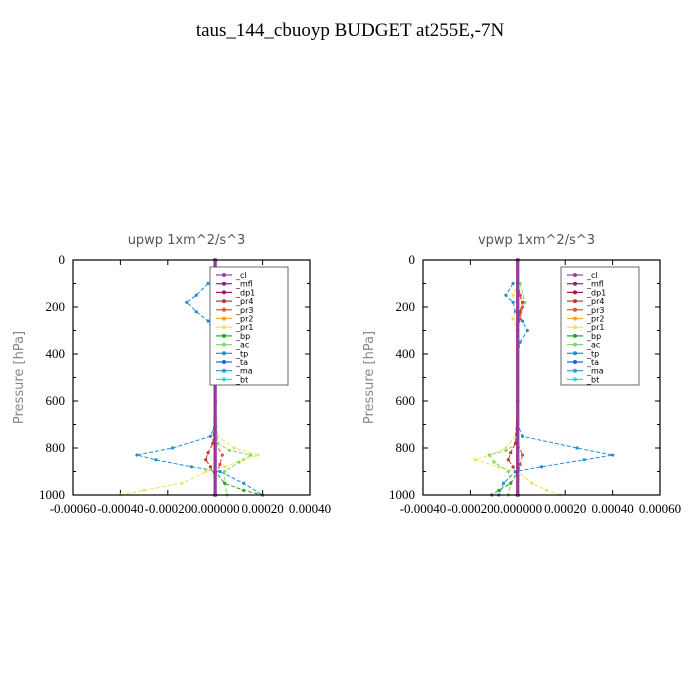  What do you see at coordinates (168, 508) in the screenshot?
I see `panel1-xtick-label: -0.00020` at bounding box center [168, 508].